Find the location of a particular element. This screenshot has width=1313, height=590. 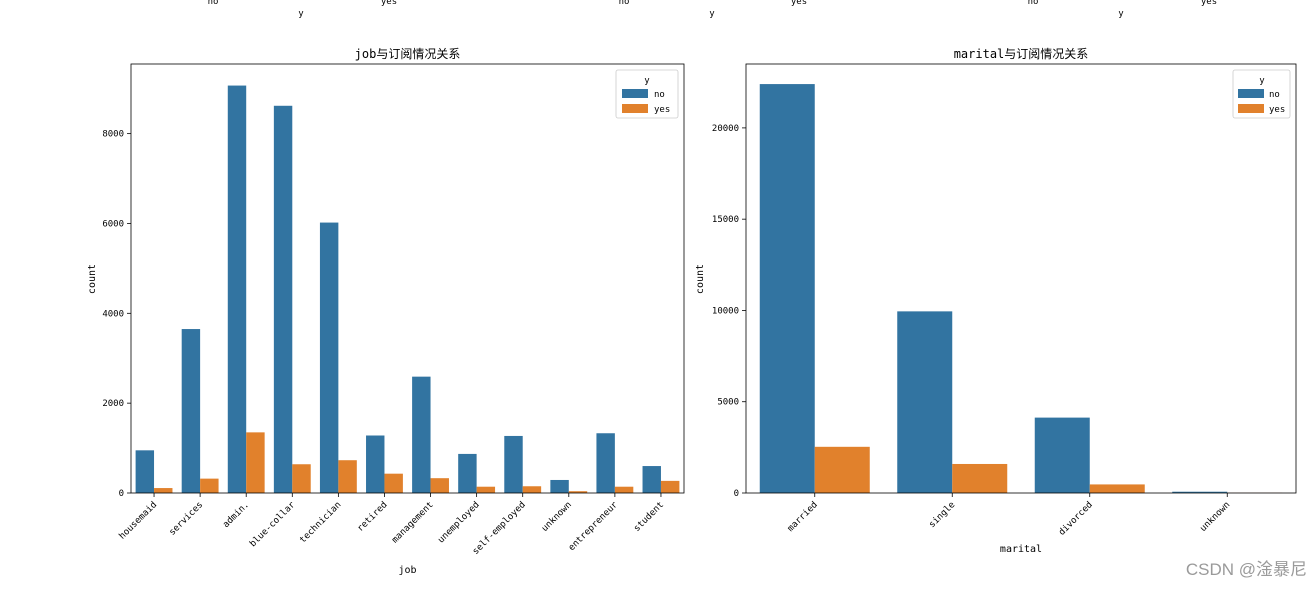

bar-no-student is located at coordinates (652, 479).